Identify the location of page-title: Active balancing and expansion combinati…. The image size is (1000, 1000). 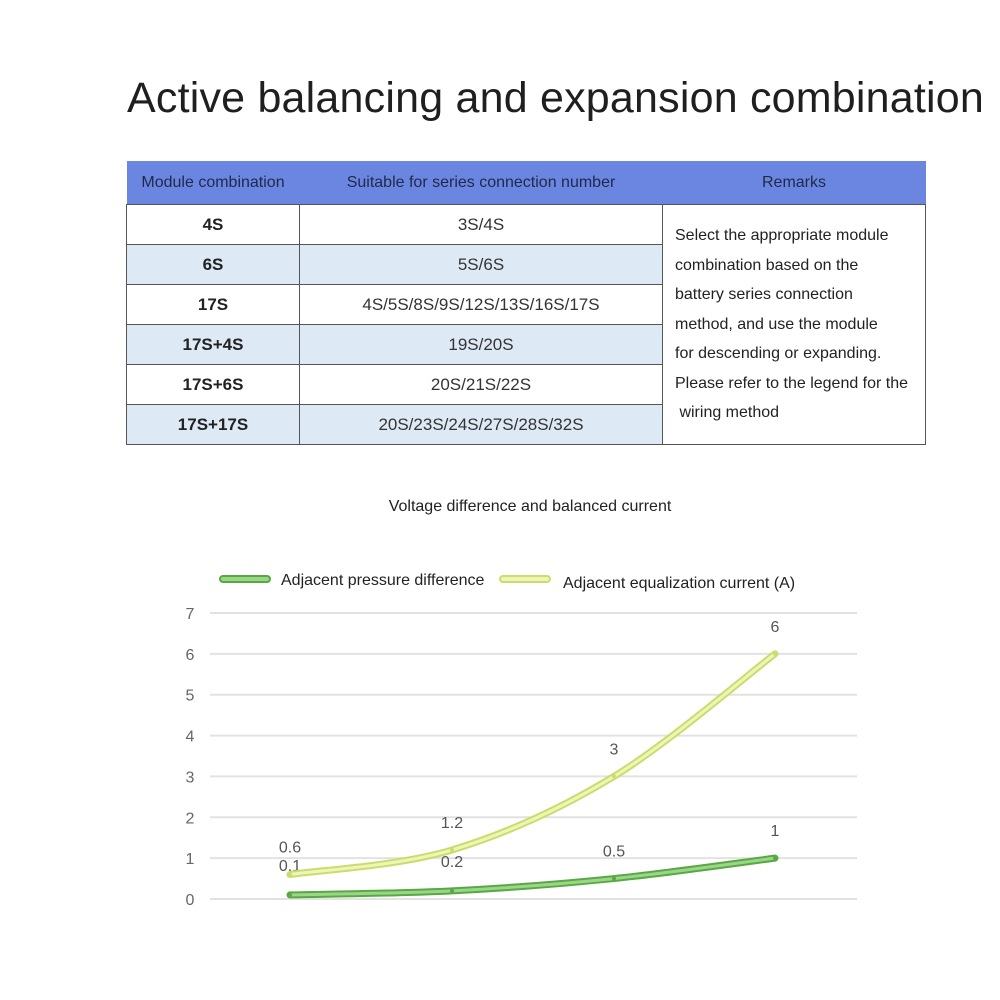
(556, 98).